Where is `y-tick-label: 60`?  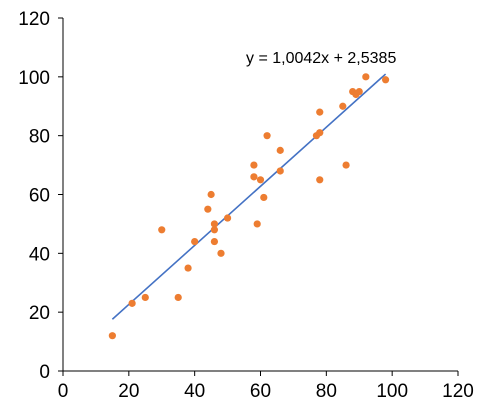 y-tick-label: 60 is located at coordinates (39, 196).